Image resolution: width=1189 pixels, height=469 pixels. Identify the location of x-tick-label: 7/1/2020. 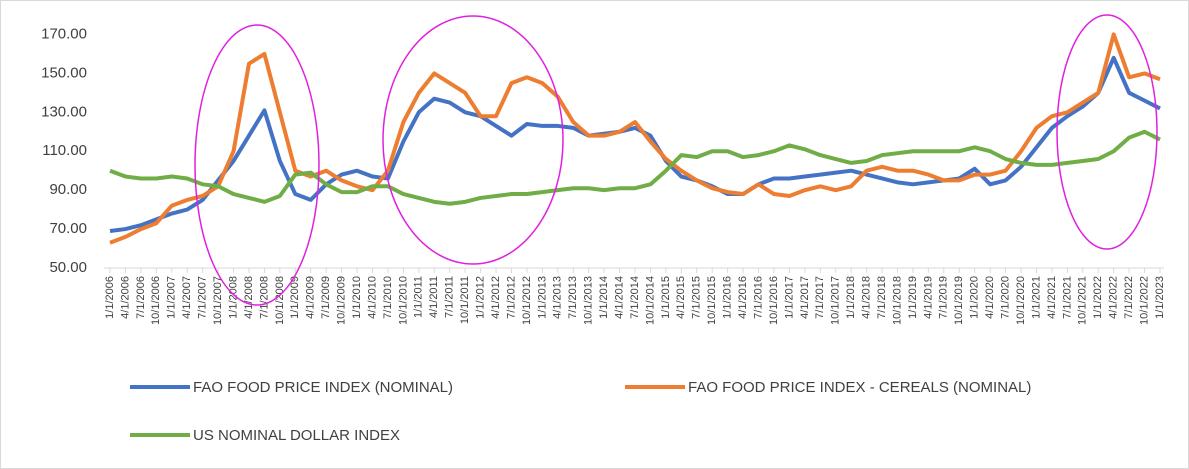
(1005, 297).